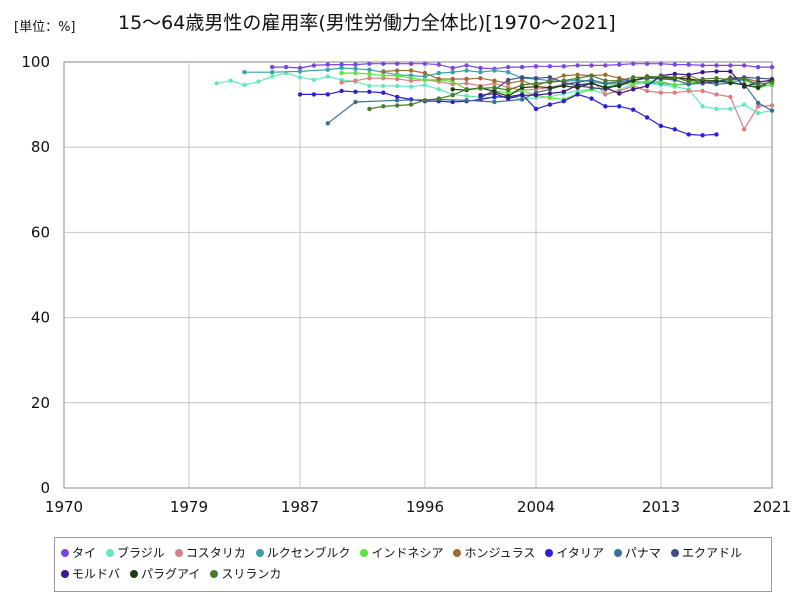 The width and height of the screenshot is (800, 600). What do you see at coordinates (245, 573) in the screenshot?
I see `legend-item: スリランカ` at bounding box center [245, 573].